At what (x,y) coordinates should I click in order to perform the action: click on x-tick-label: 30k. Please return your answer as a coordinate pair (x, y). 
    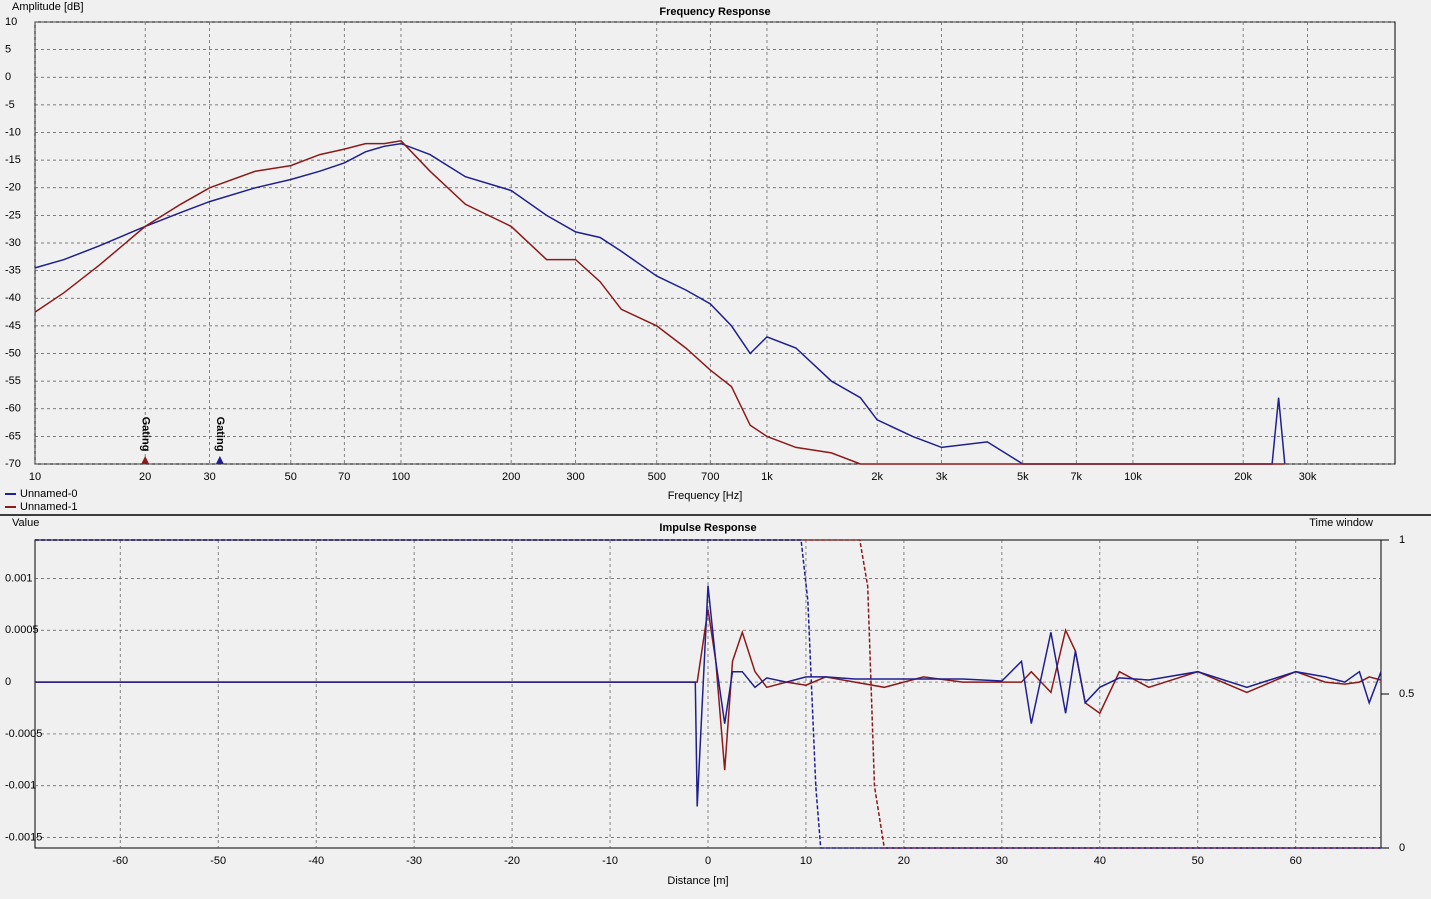
    Looking at the image, I should click on (1308, 477).